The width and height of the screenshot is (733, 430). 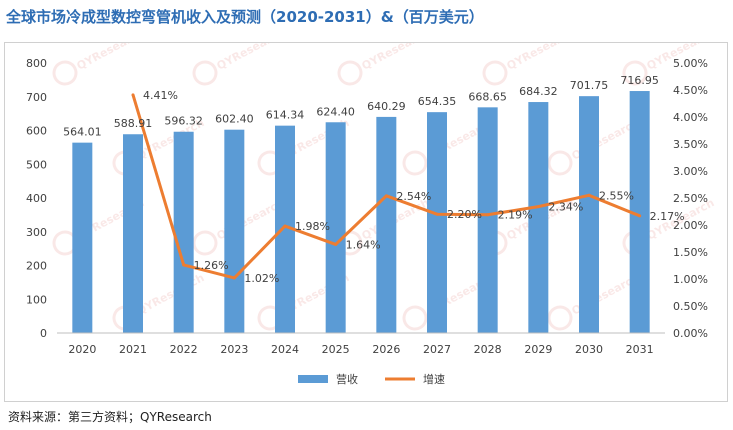 I want to click on y-right-tick-label: 5.00%, so click(x=690, y=63).